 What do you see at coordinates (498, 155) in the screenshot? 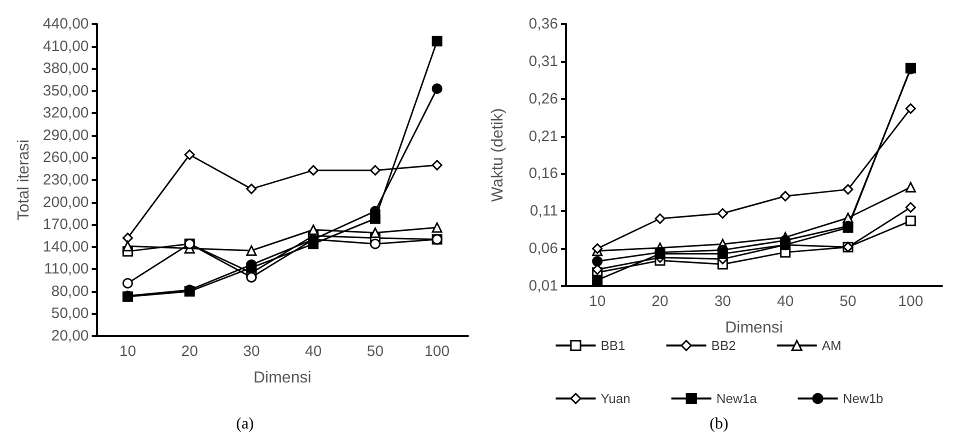
I see `y-axis-title: Waktu (detik)` at bounding box center [498, 155].